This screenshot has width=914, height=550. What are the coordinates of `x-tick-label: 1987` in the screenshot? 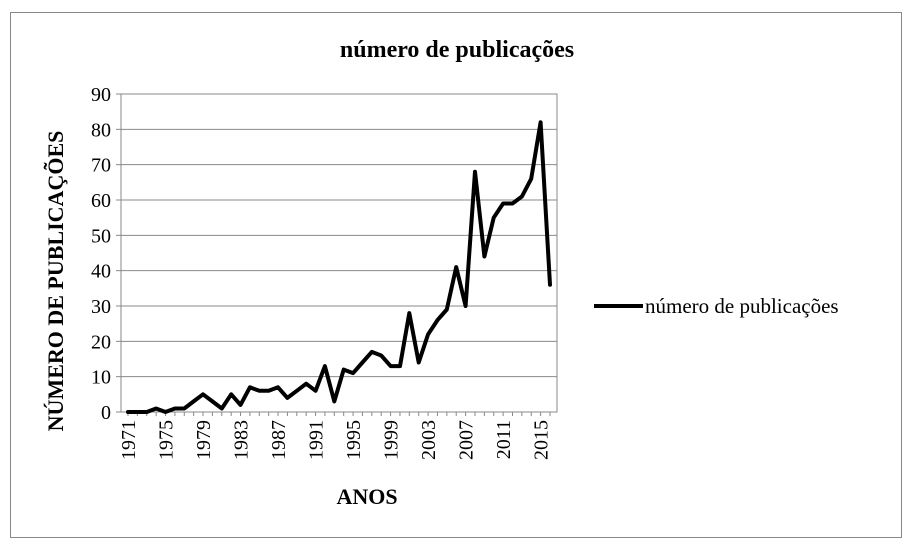 It's located at (279, 440).